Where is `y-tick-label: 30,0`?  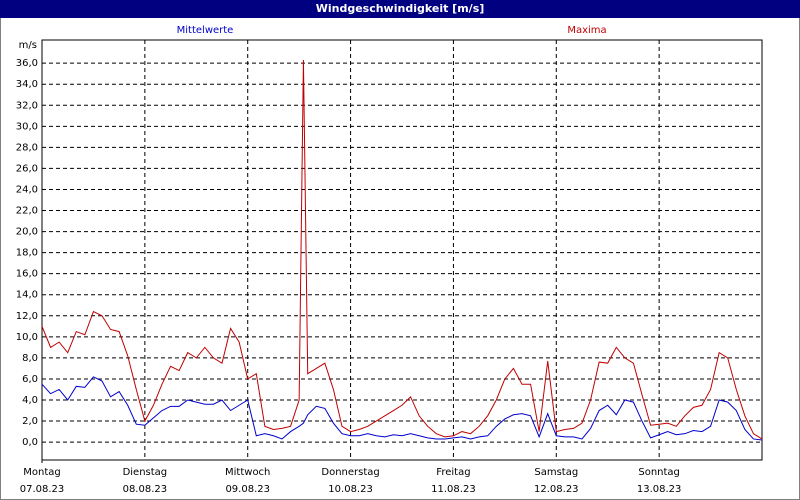 y-tick-label: 30,0 is located at coordinates (27, 126).